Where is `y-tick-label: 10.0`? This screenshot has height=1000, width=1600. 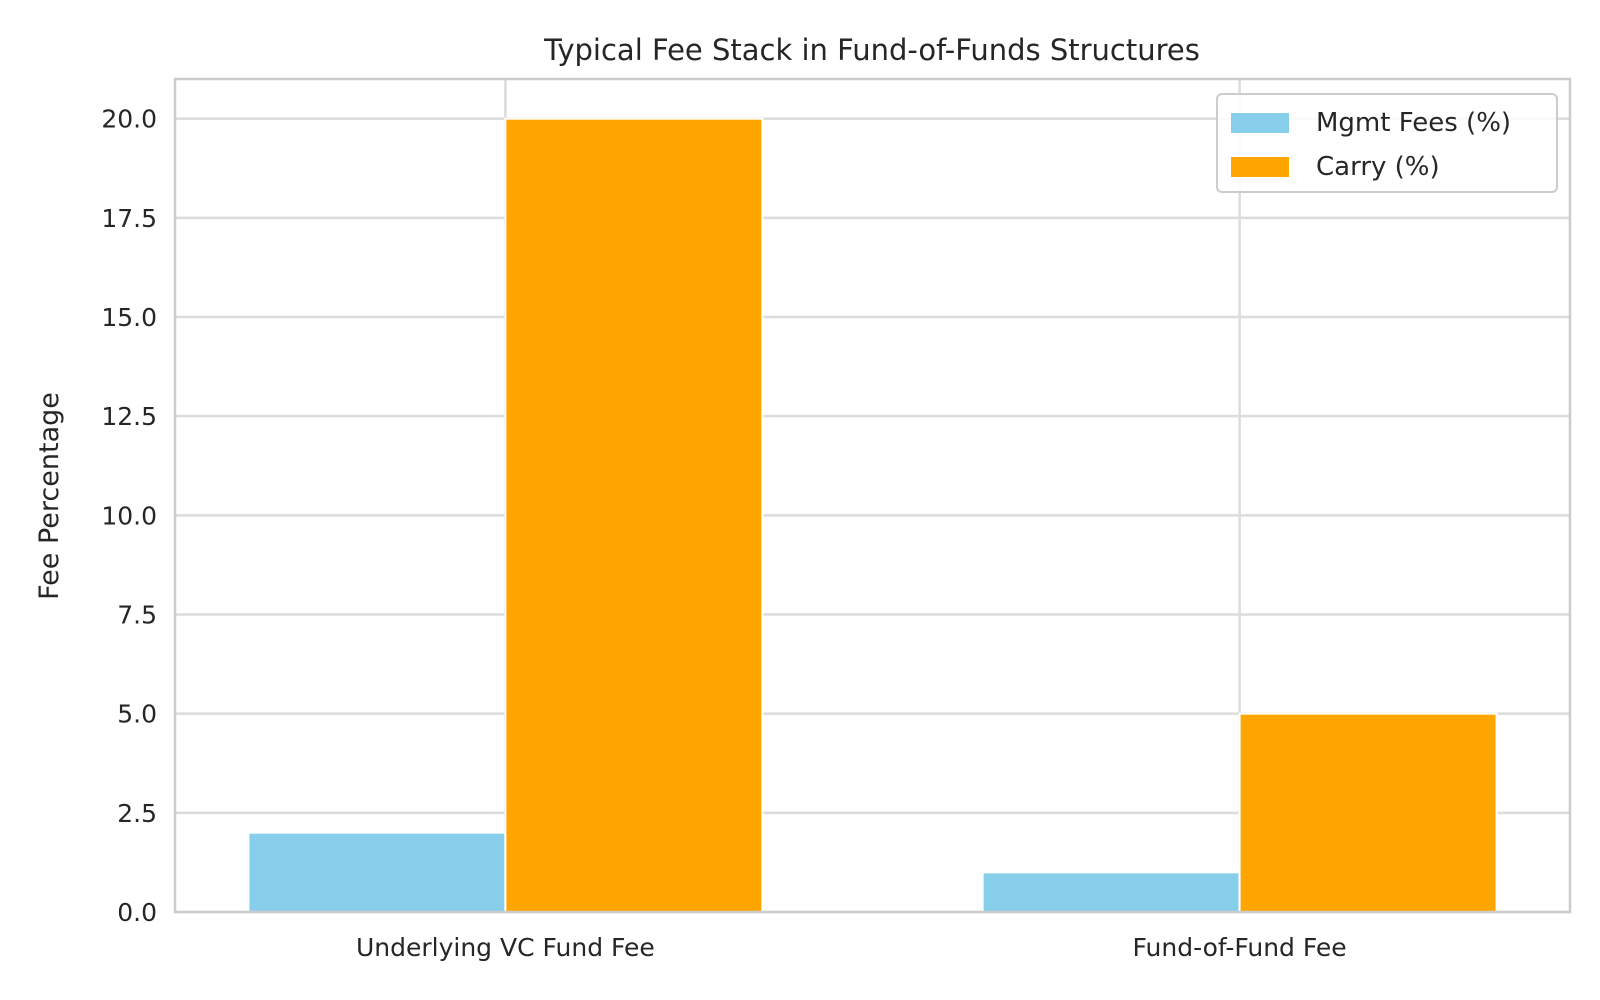
y-tick-label: 10.0 is located at coordinates (129, 515).